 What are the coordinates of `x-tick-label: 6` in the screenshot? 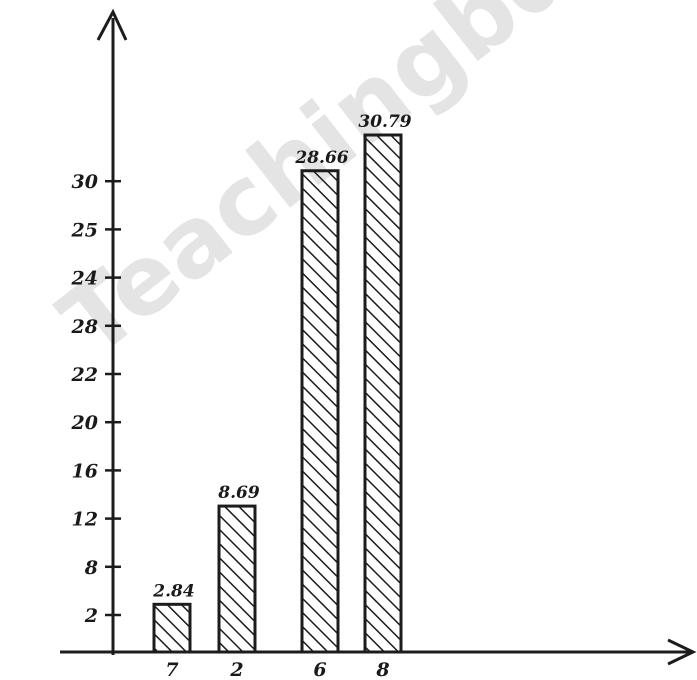 It's located at (319, 669).